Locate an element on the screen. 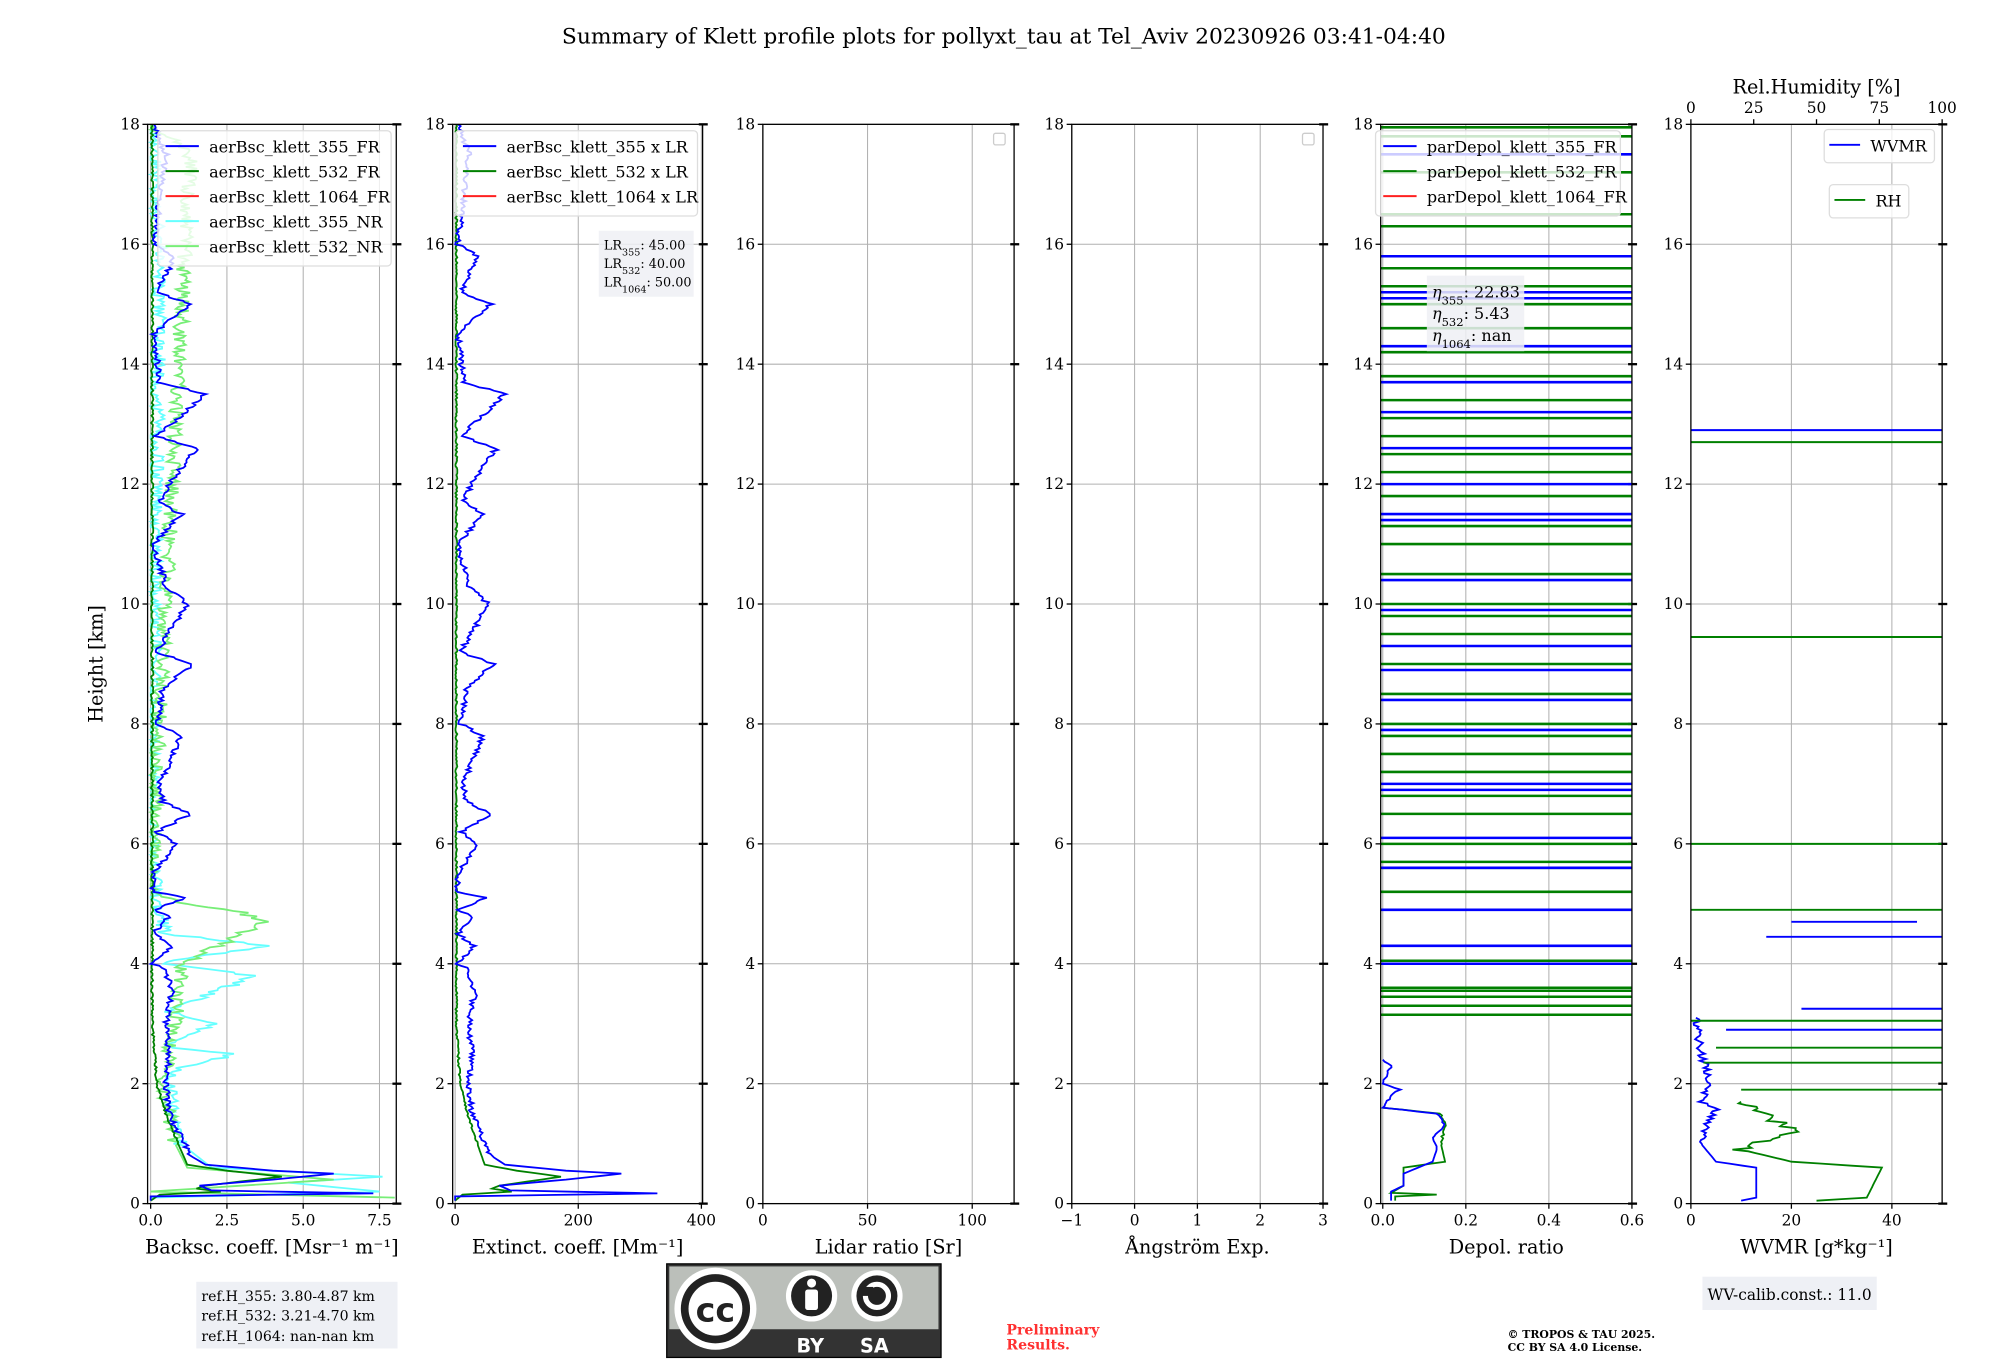 The width and height of the screenshot is (2000, 1360). legend-label: RH is located at coordinates (1888, 200).